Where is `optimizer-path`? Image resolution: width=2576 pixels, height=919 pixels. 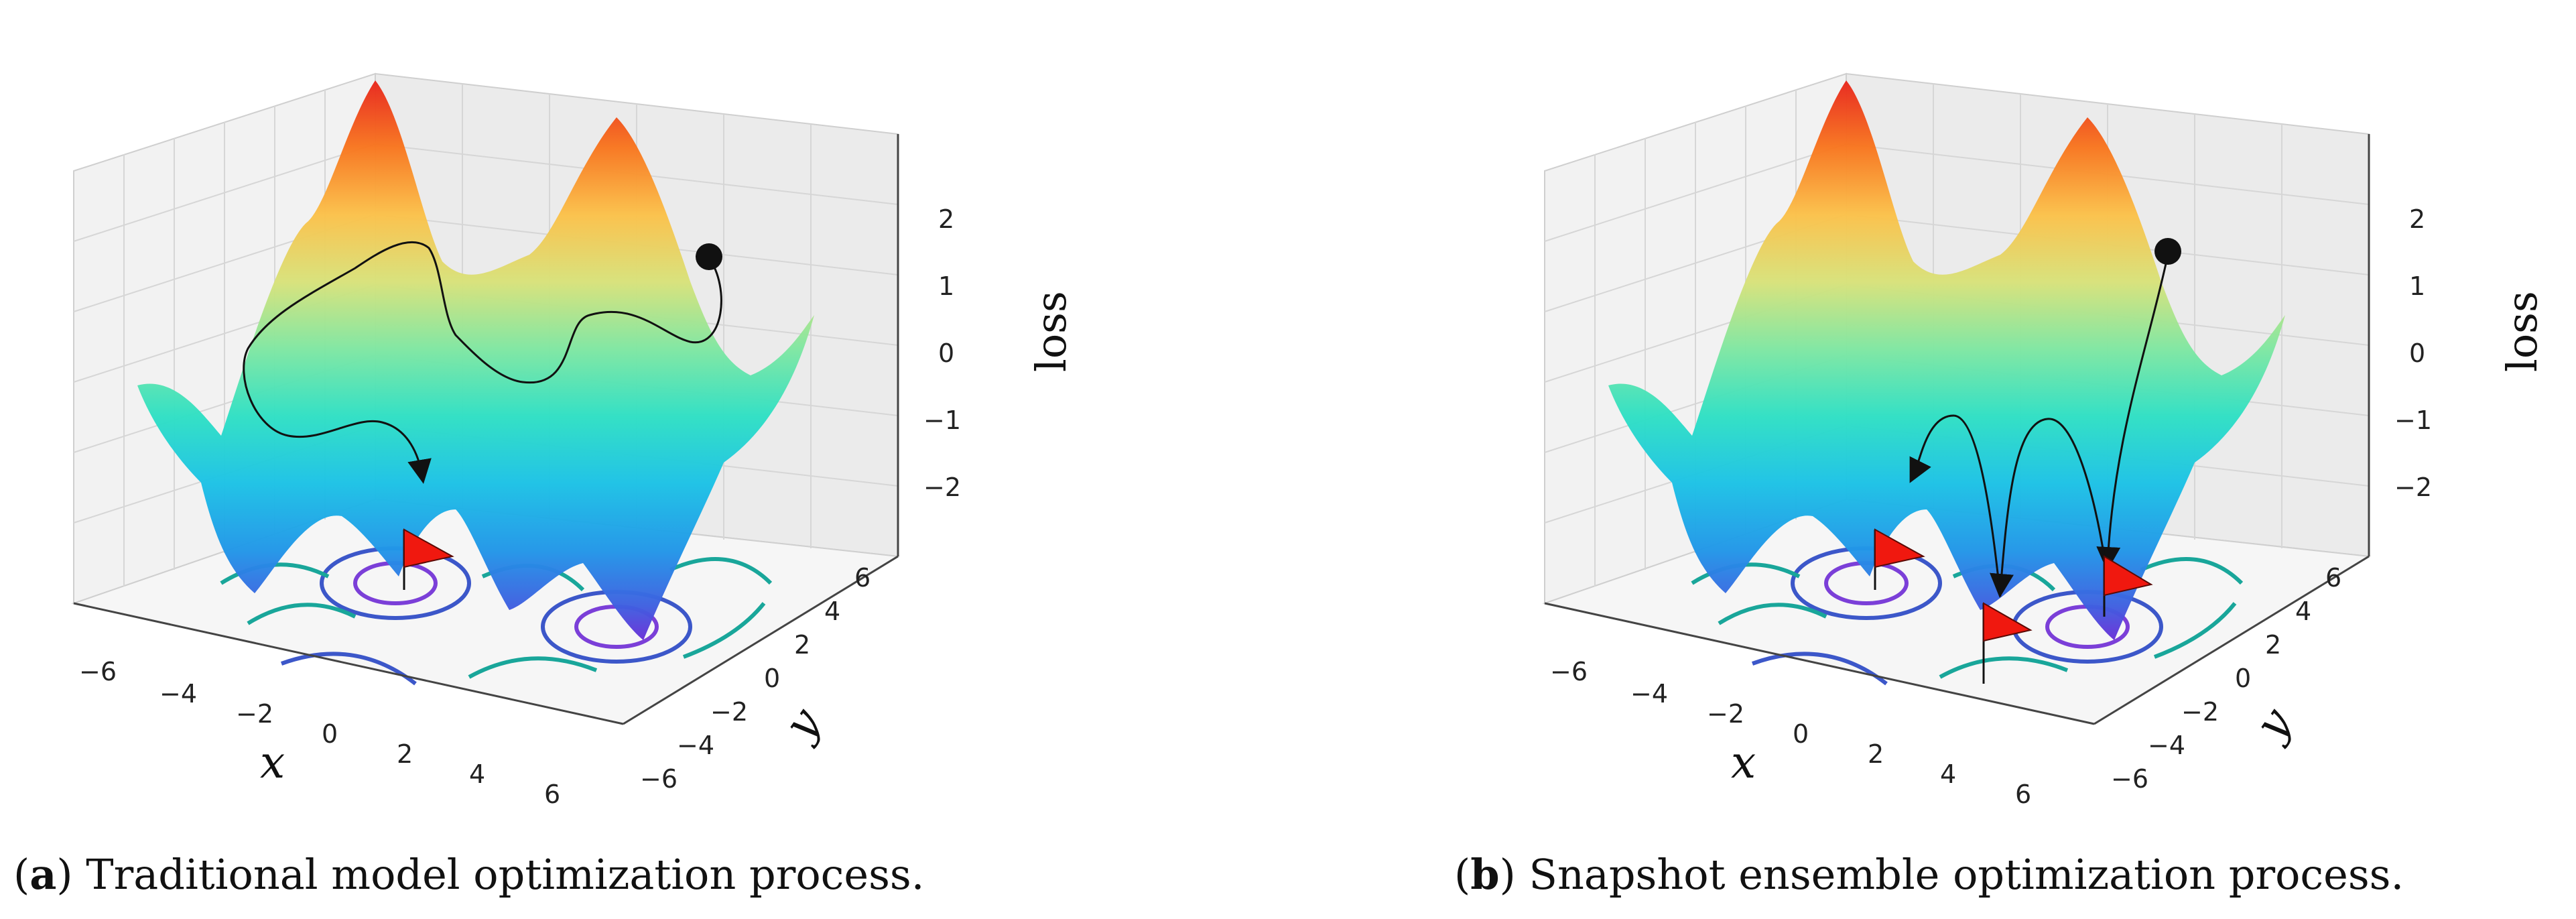 optimizer-path is located at coordinates (482, 362).